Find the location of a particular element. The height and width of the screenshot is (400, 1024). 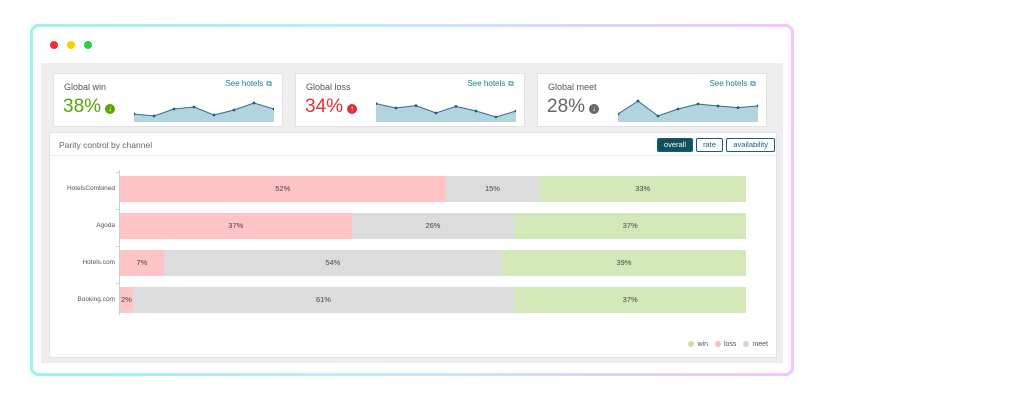

legend-item-loss: loss is located at coordinates (725, 344).